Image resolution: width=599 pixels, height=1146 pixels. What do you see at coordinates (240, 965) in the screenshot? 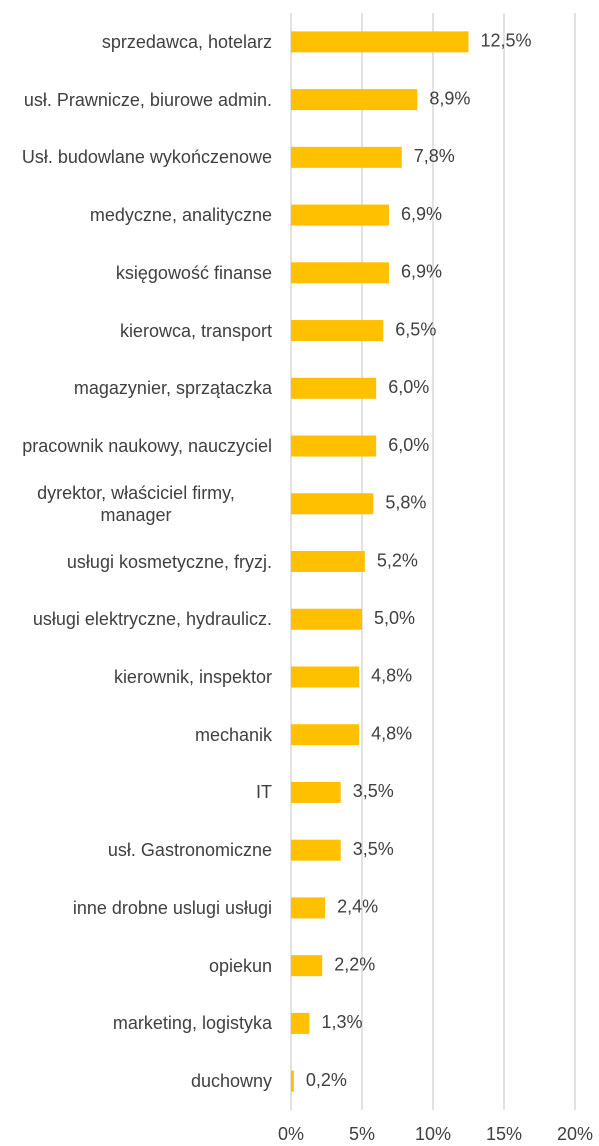
I see `y-tick-label: opiekun` at bounding box center [240, 965].